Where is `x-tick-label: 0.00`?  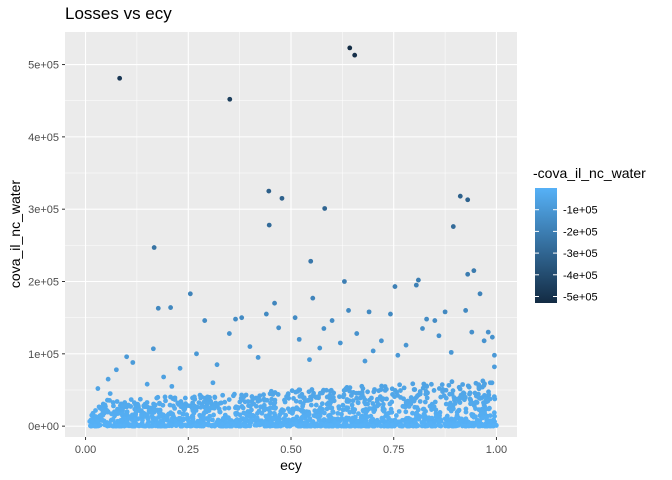
x-tick-label: 0.00 is located at coordinates (85, 450).